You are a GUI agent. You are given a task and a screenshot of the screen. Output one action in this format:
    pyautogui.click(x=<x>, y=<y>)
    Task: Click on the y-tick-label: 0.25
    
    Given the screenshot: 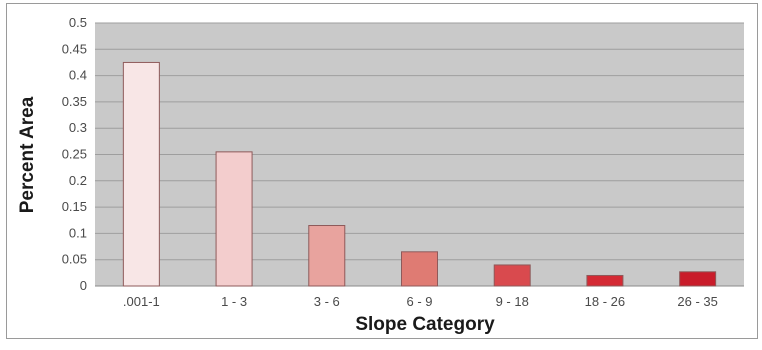 What is the action you would take?
    pyautogui.click(x=74, y=154)
    